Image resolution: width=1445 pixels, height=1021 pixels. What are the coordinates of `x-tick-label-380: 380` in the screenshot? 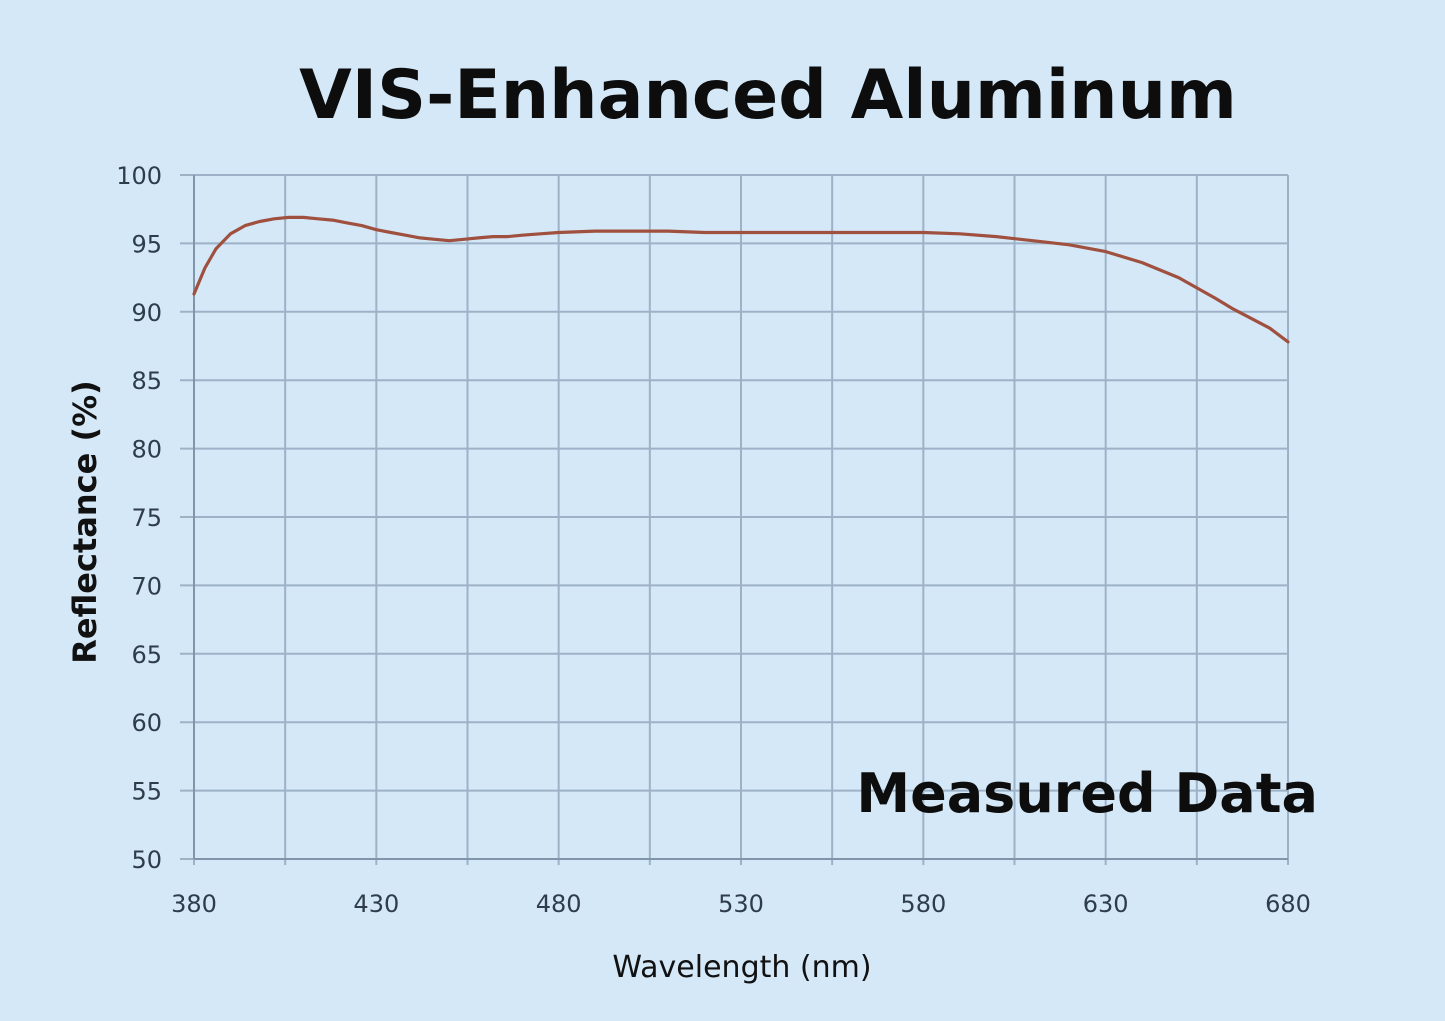 It's located at (194, 904).